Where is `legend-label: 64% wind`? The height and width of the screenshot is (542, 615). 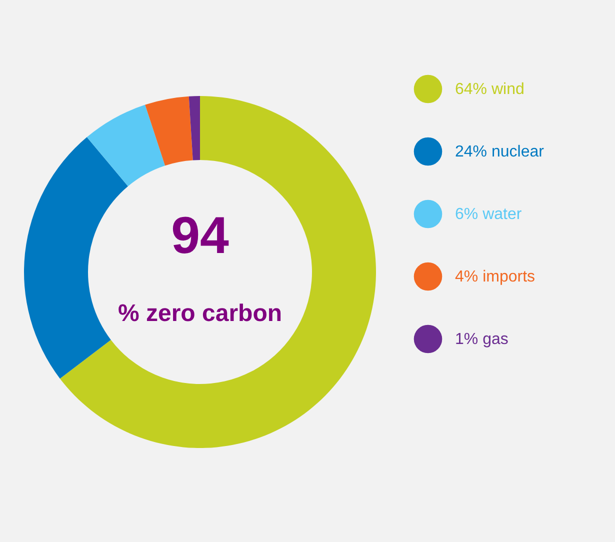
legend-label: 64% wind is located at coordinates (489, 89).